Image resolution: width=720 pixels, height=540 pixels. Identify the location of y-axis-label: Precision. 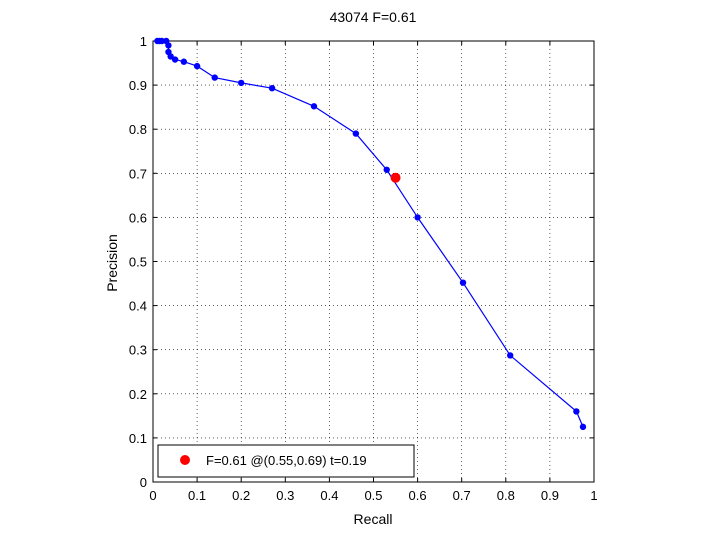
(112, 263).